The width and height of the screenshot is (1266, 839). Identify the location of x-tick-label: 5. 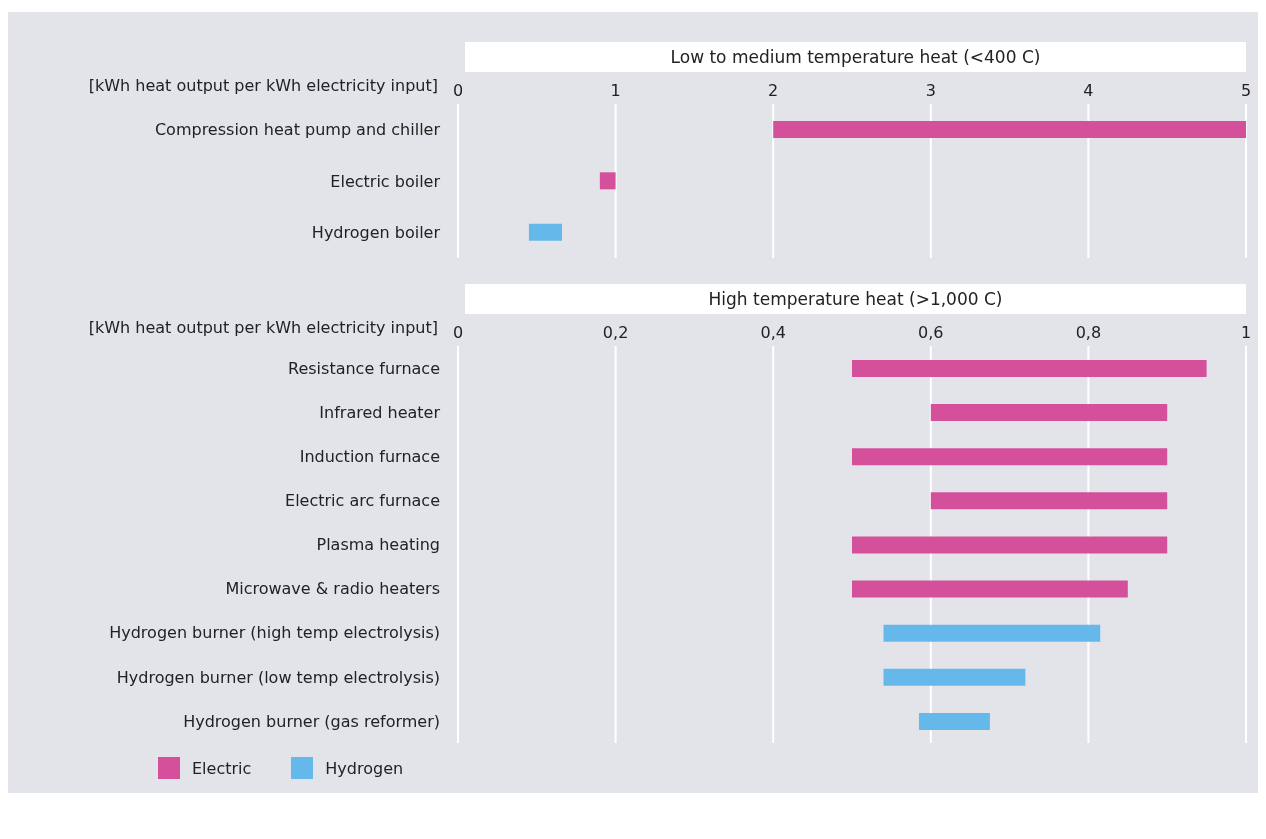
(1246, 90).